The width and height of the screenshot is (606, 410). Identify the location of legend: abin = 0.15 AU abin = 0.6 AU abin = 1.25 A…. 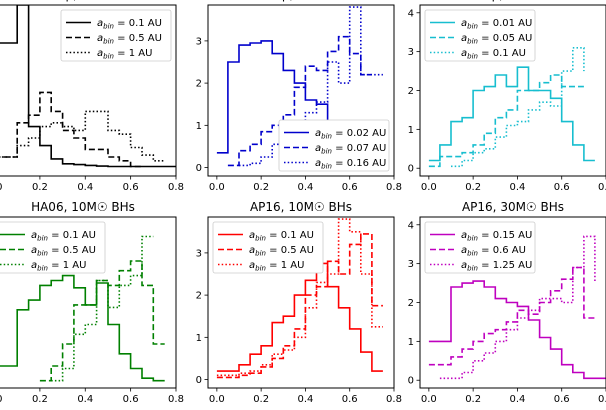
(480, 247).